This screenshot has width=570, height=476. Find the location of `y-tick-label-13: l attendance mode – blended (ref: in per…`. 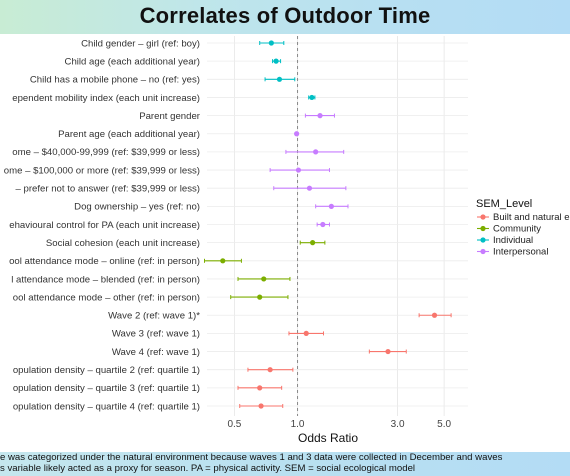

y-tick-label-13: l attendance mode – blended (ref: in per… is located at coordinates (105, 279).